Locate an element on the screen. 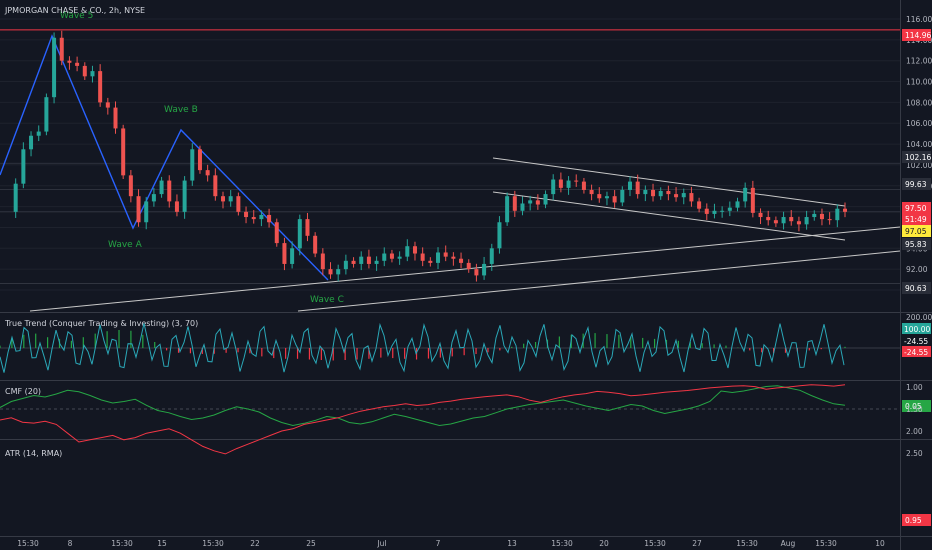 The image size is (932, 550). channel-lower-line is located at coordinates (669, 216).